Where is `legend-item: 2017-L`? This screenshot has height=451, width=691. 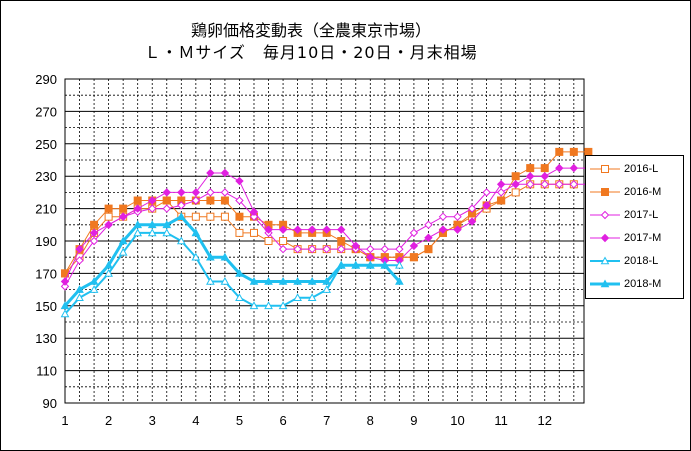
legend-item: 2017-L is located at coordinates (634, 215).